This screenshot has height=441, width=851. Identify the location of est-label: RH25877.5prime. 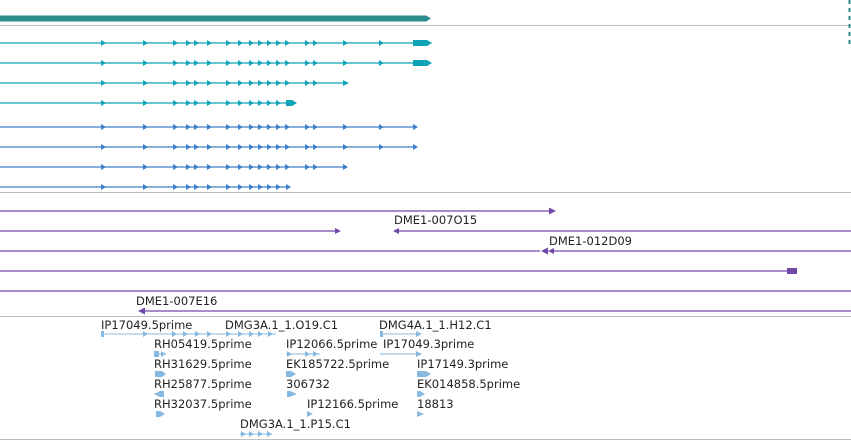
(203, 384).